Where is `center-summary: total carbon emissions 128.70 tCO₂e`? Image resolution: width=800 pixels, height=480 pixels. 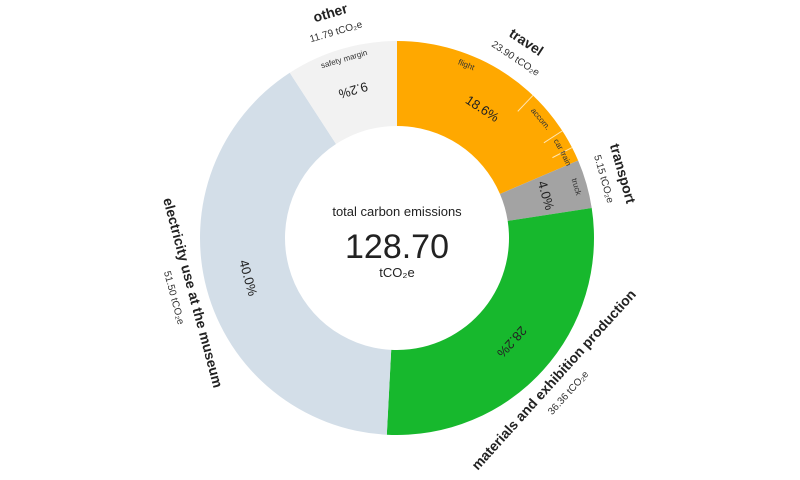 center-summary: total carbon emissions 128.70 tCO₂e is located at coordinates (397, 242).